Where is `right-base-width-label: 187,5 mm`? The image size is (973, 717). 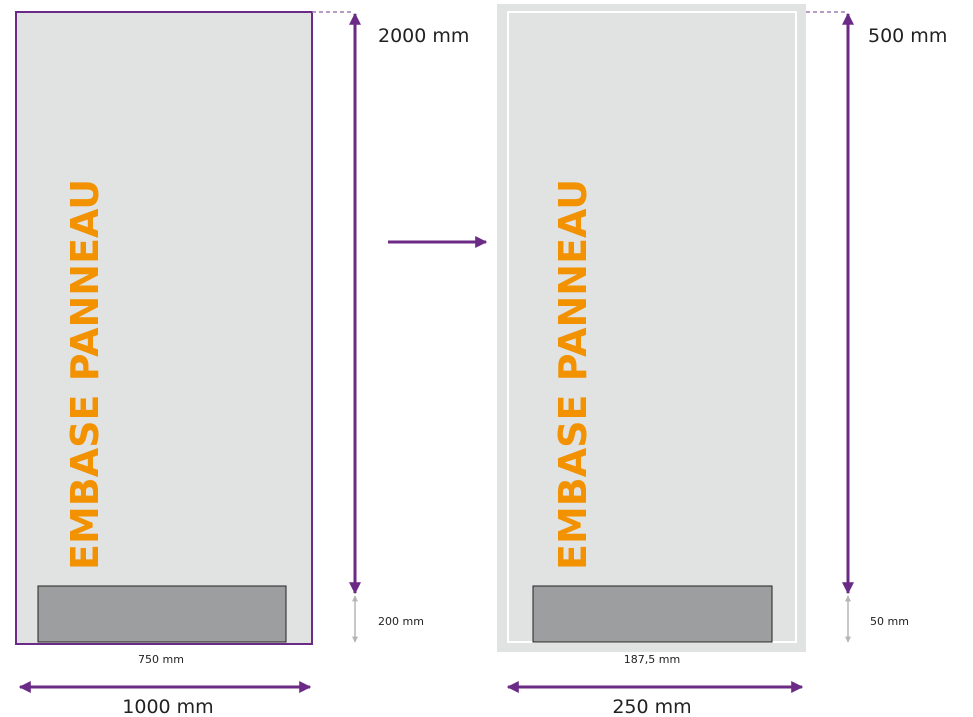
right-base-width-label: 187,5 mm is located at coordinates (652, 659).